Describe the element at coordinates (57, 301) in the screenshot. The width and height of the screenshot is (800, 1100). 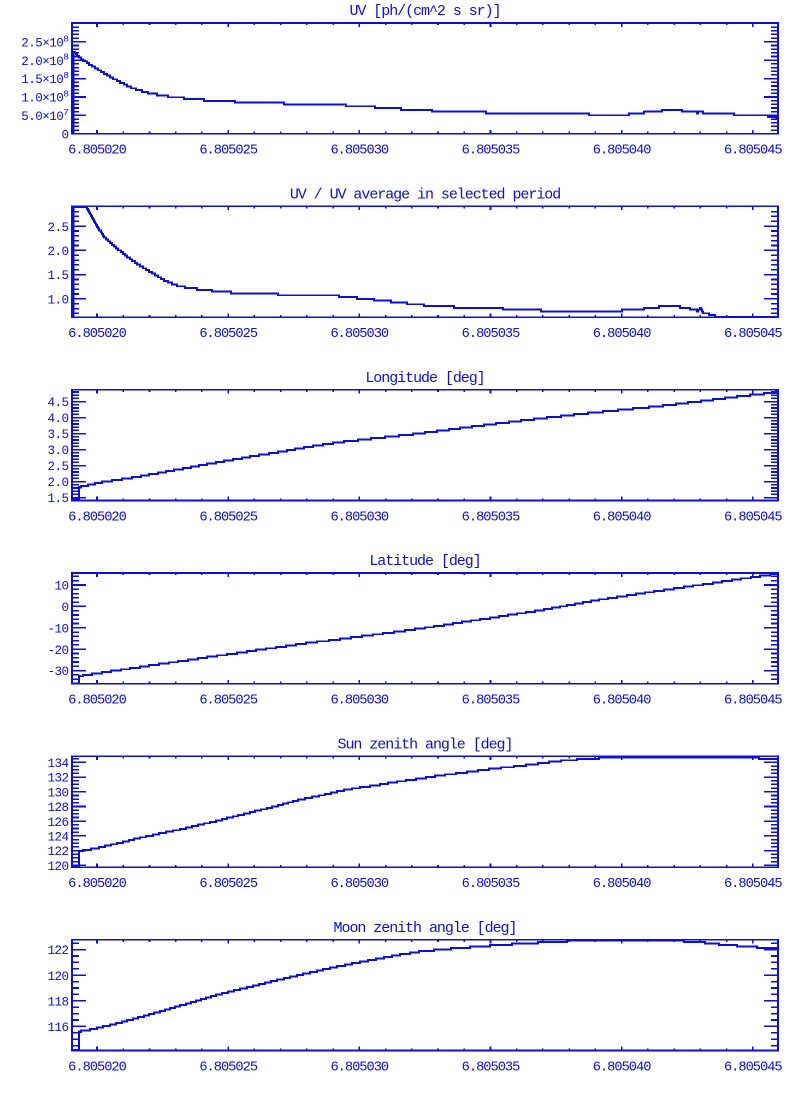
I see `svg-text: 1.0` at that location.